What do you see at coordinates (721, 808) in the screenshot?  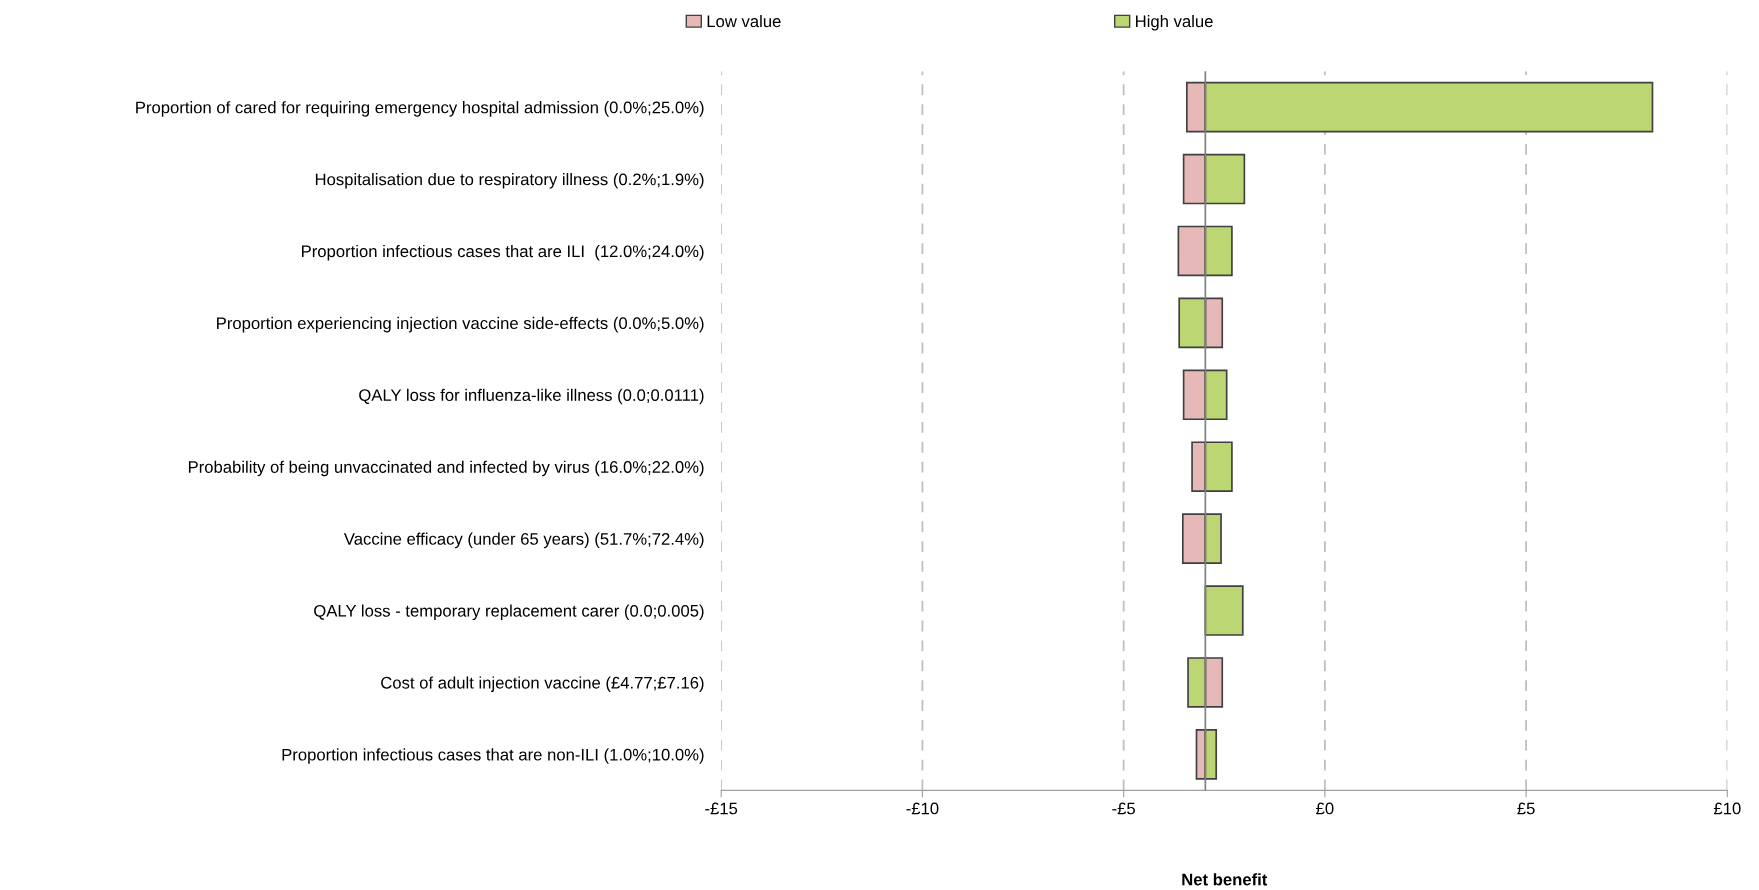 I see `x-tick-label: -£15` at bounding box center [721, 808].